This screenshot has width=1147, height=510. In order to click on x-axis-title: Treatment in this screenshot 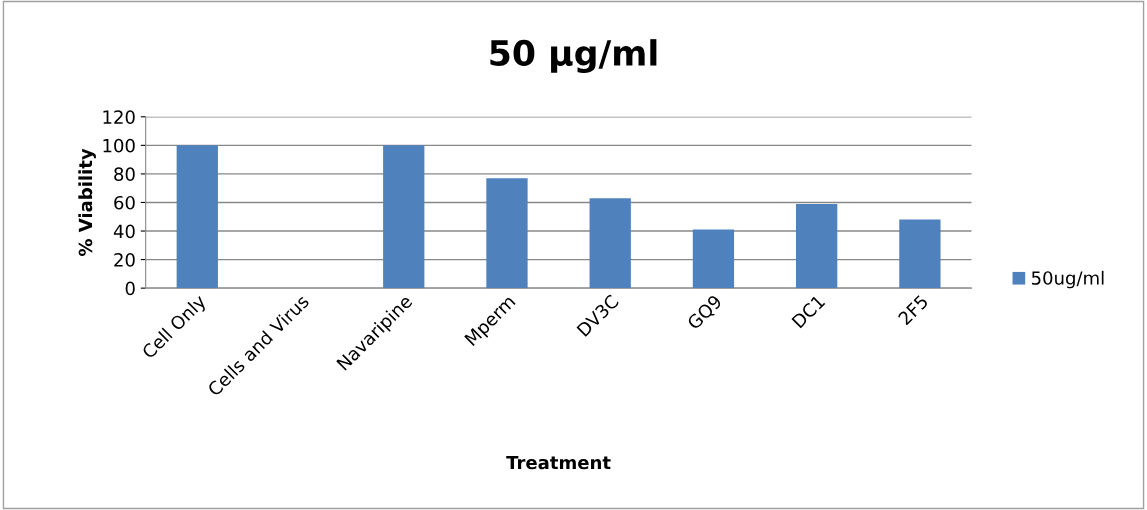, I will do `click(558, 462)`.